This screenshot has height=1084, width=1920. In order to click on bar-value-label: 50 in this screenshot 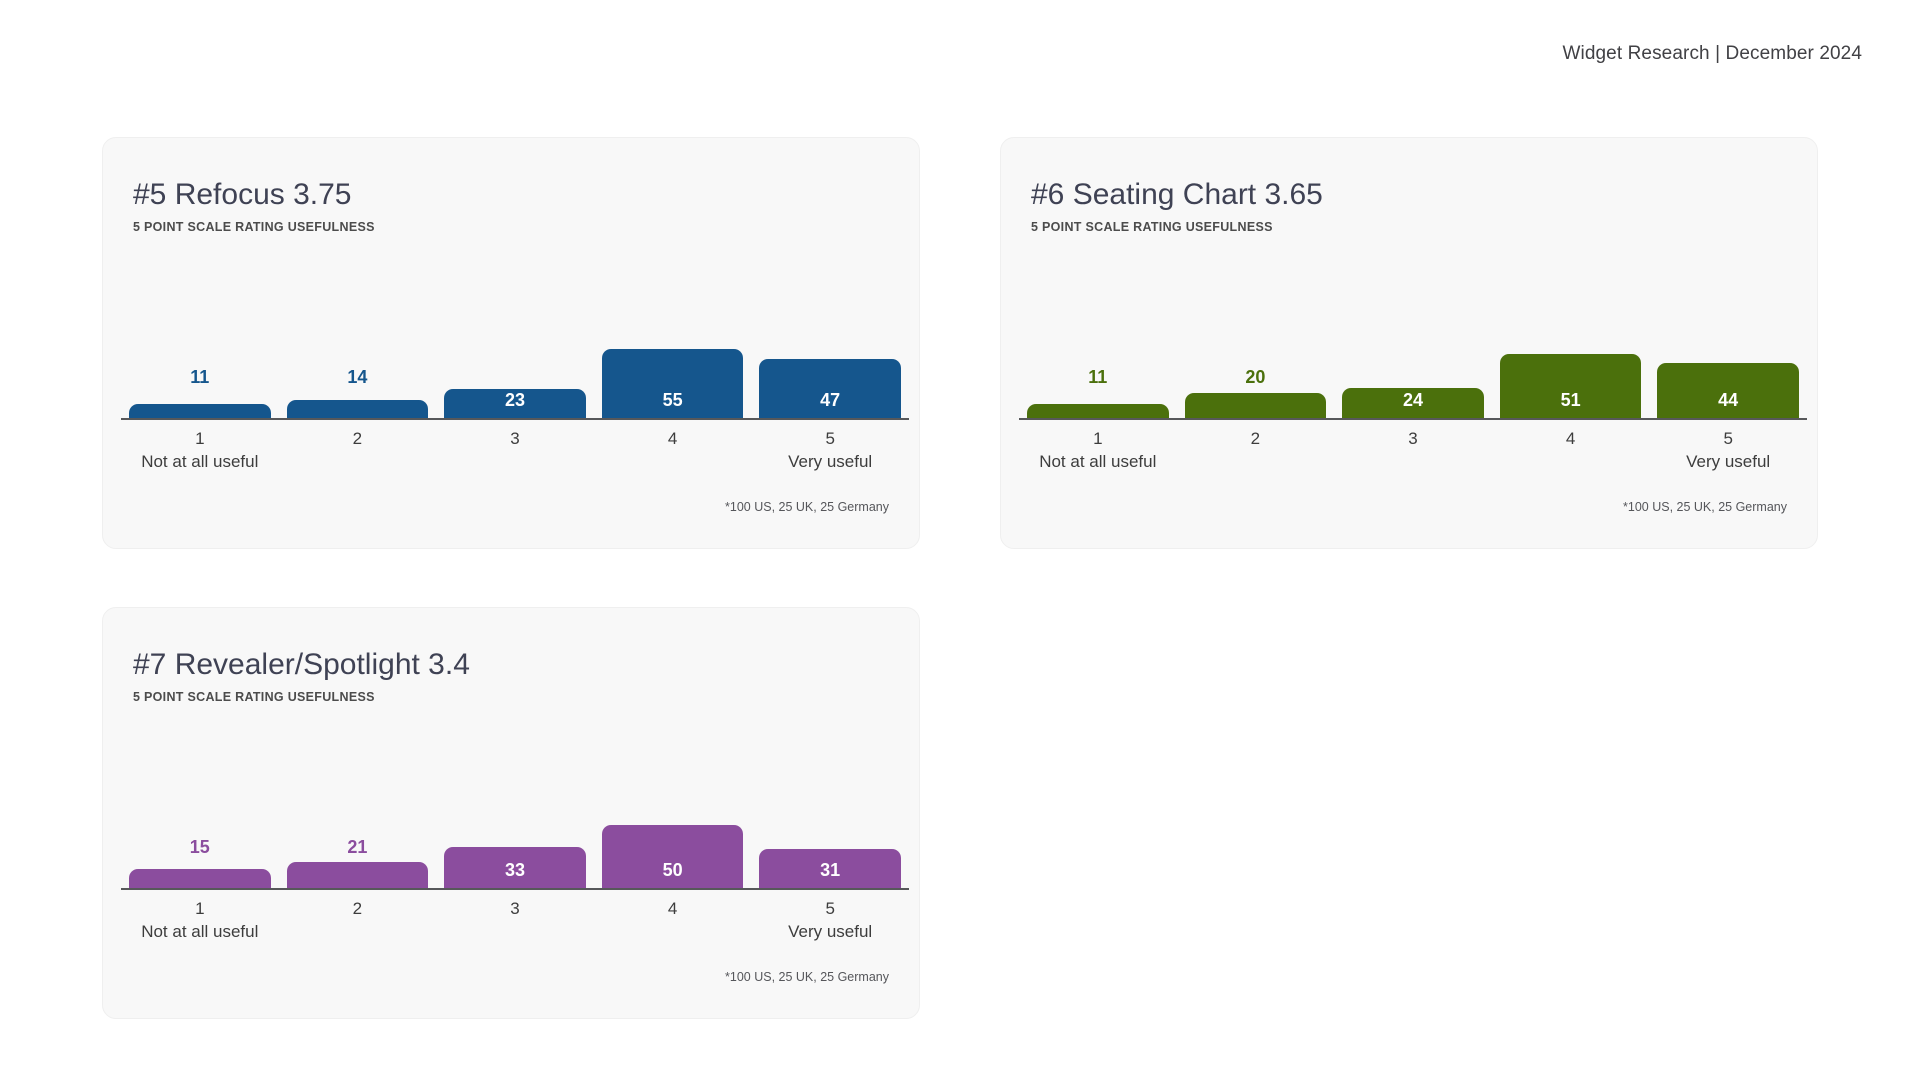, I will do `click(672, 870)`.